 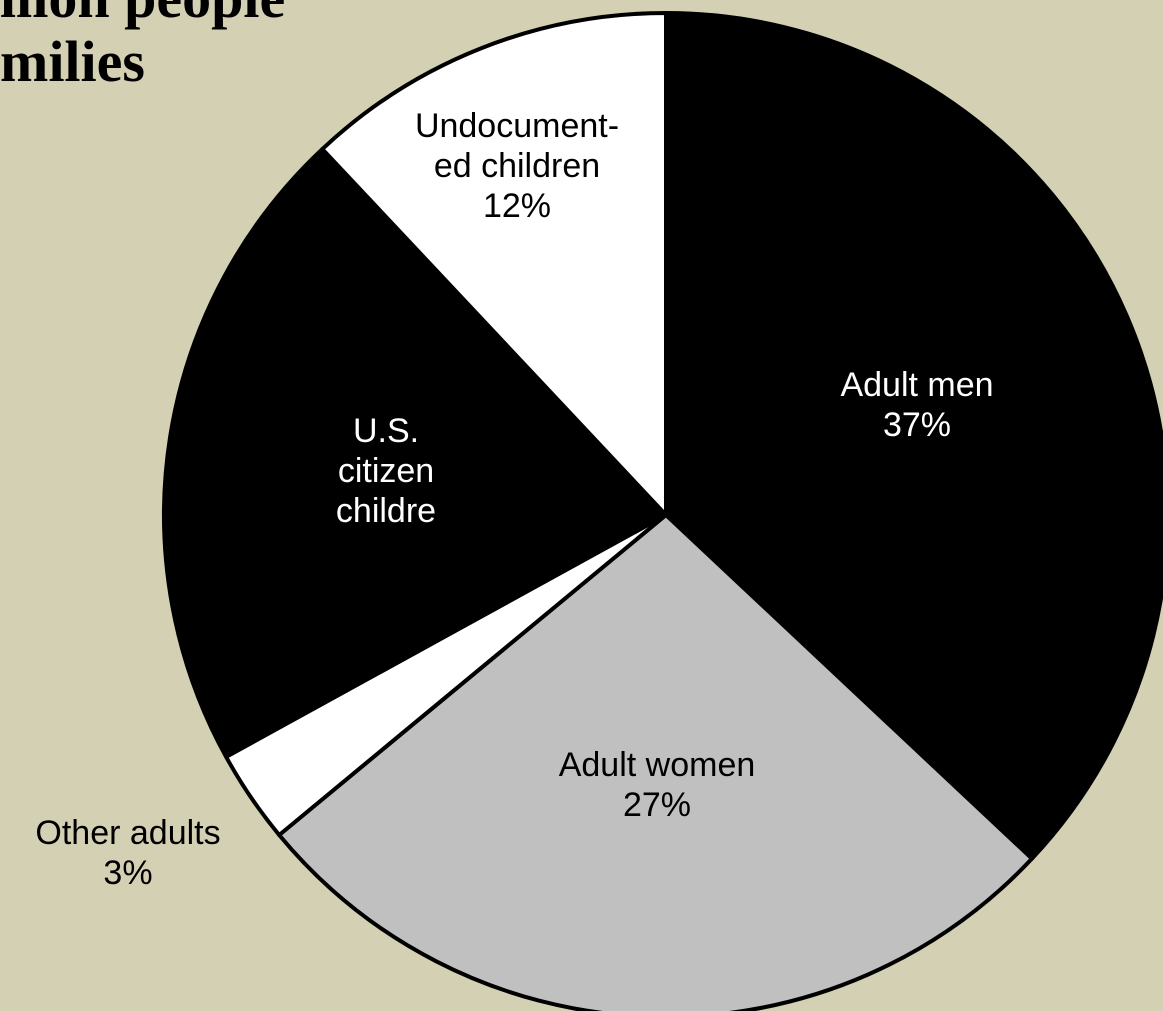 What do you see at coordinates (127, 873) in the screenshot?
I see `slice-label-line: 3%` at bounding box center [127, 873].